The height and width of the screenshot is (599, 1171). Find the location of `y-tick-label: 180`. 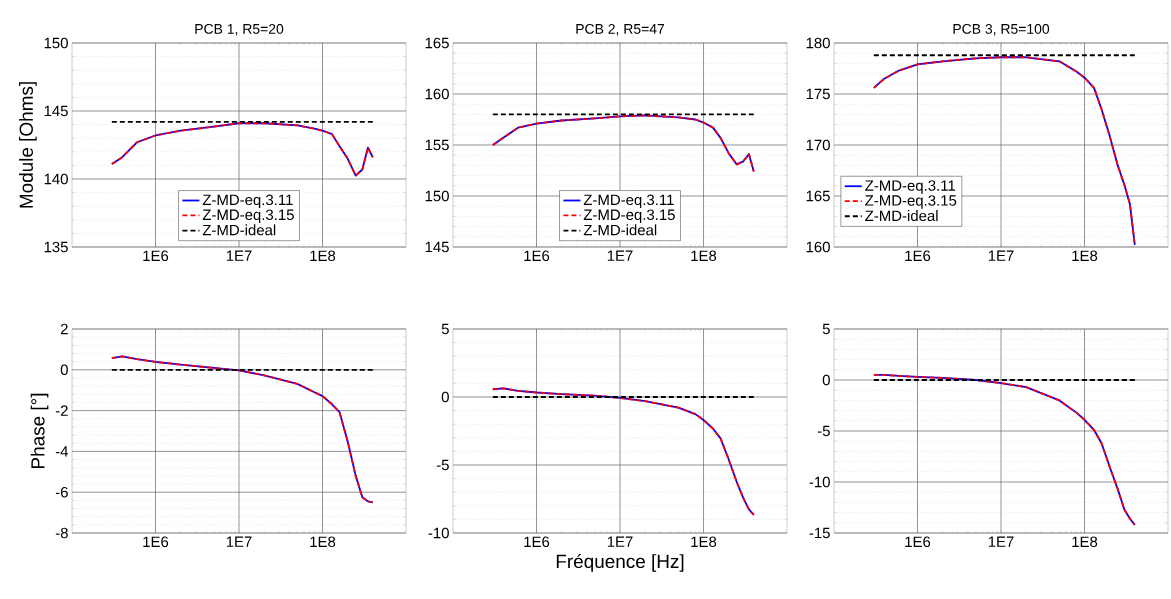

y-tick-label: 180 is located at coordinates (818, 43).